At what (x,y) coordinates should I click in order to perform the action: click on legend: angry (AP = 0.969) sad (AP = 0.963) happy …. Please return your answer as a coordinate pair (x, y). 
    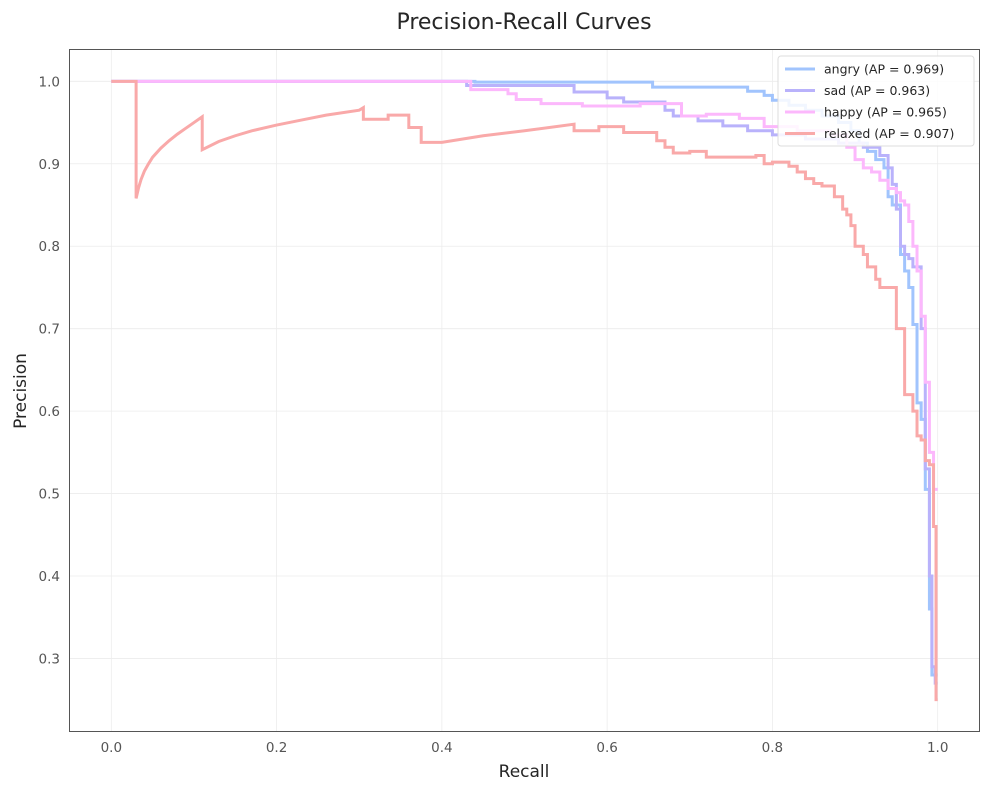
    Looking at the image, I should click on (876, 101).